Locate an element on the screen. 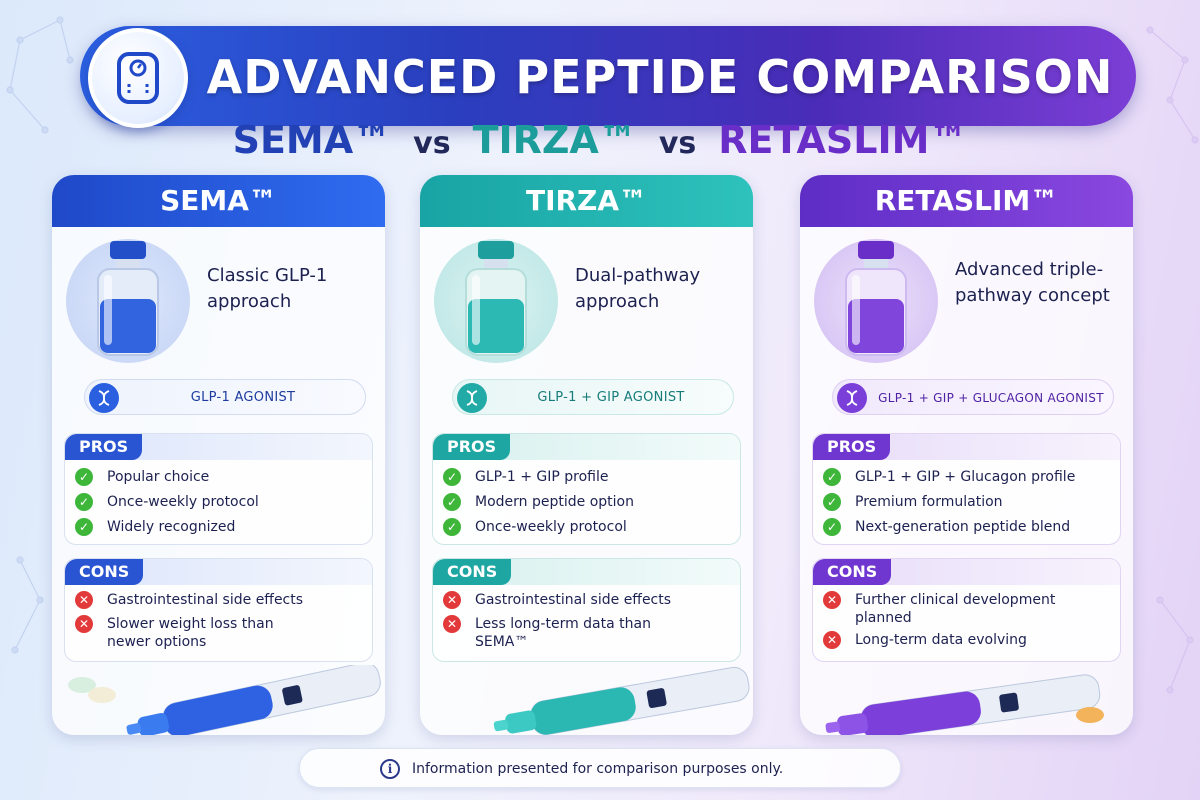 The height and width of the screenshot is (800, 1200). agonist-type-badge: GLP-1 + GIP + GLUCAGON AGONIST is located at coordinates (973, 397).